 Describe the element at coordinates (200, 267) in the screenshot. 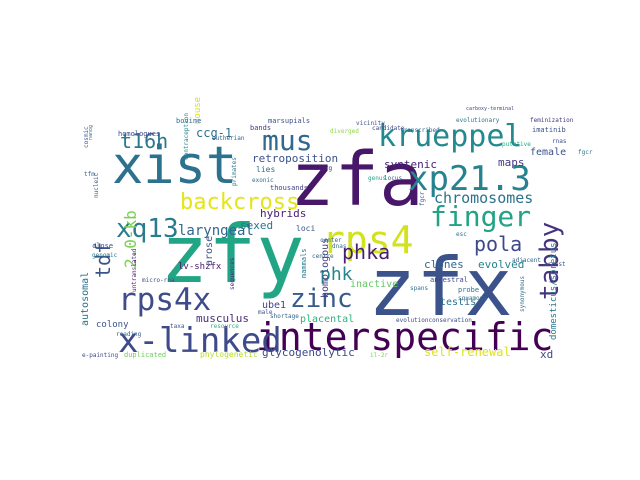

I see `word: lv-shzfx` at that location.